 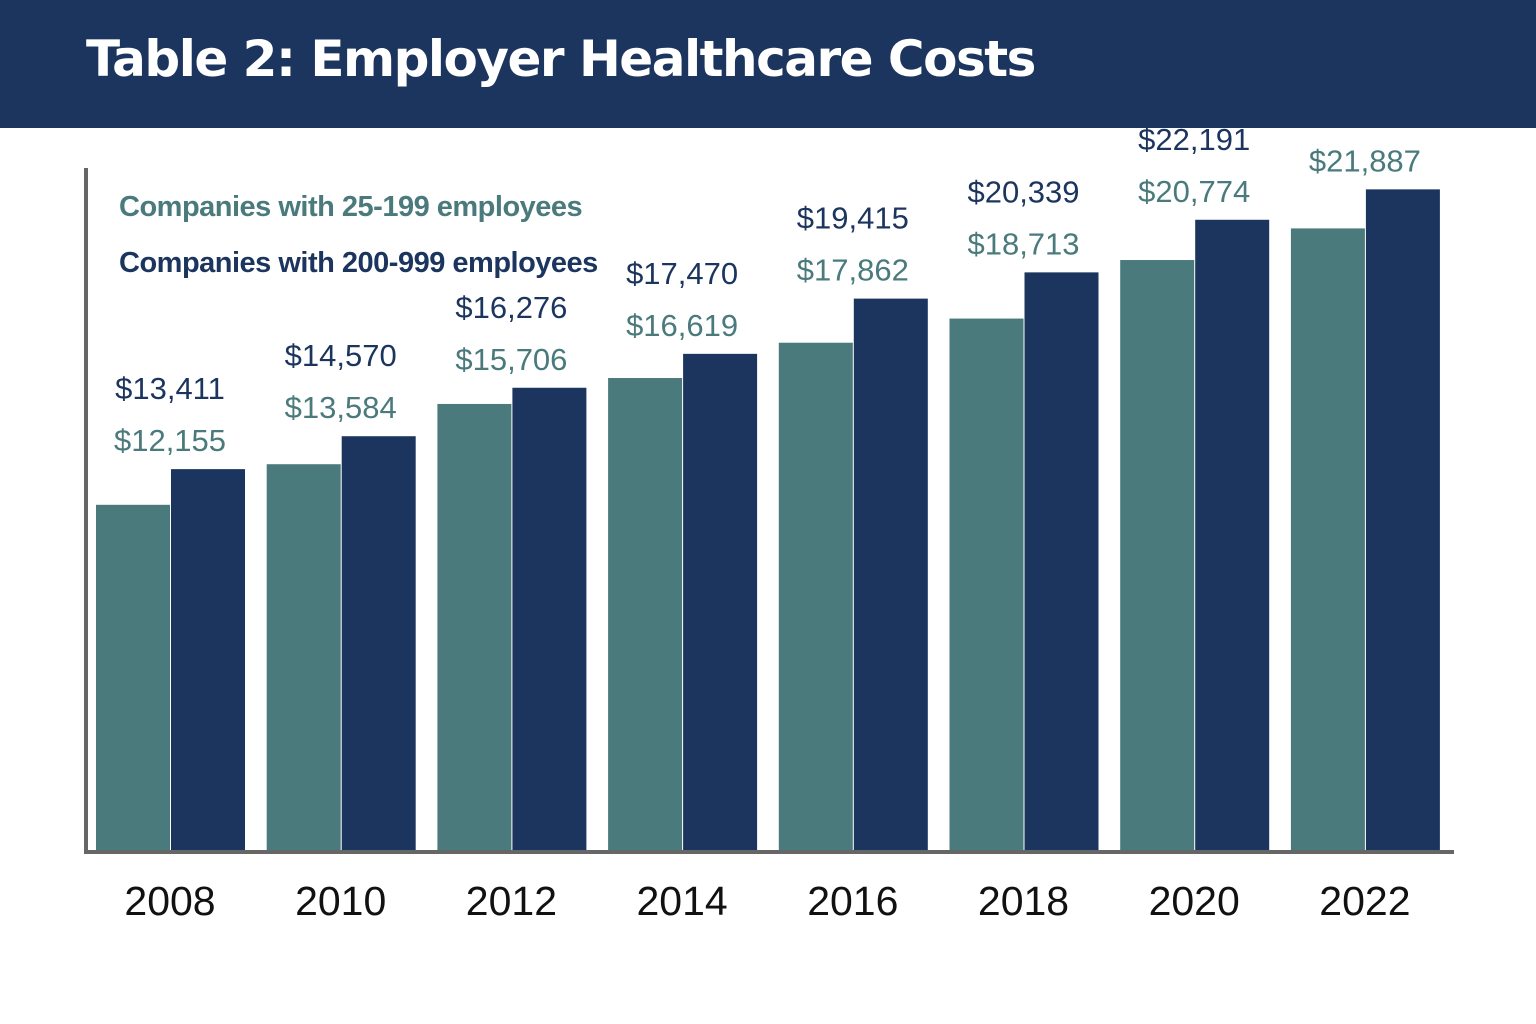 What do you see at coordinates (1157, 555) in the screenshot?
I see `bar-small-companies-2020` at bounding box center [1157, 555].